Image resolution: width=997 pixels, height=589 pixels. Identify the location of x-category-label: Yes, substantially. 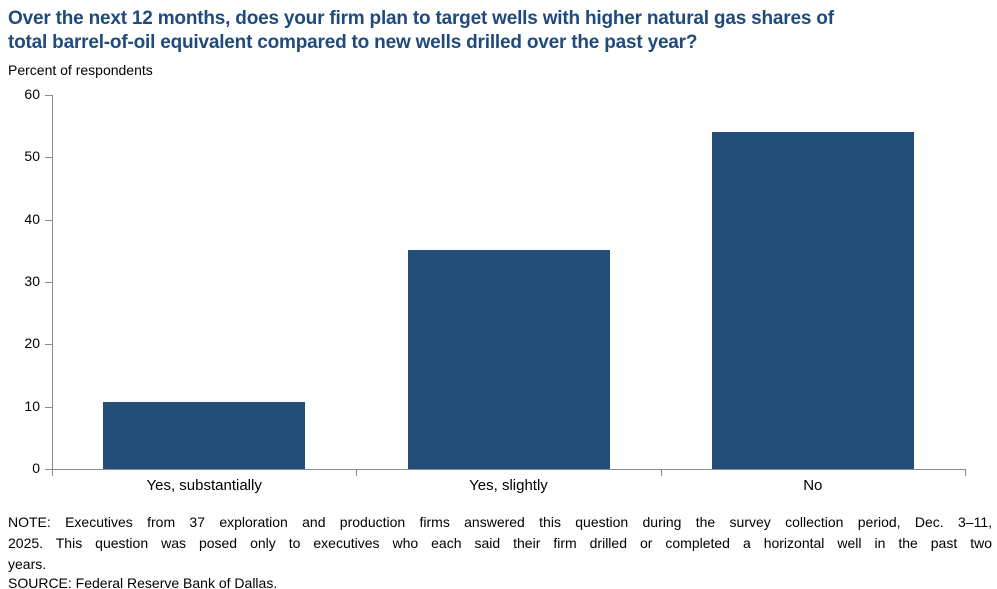
(204, 485).